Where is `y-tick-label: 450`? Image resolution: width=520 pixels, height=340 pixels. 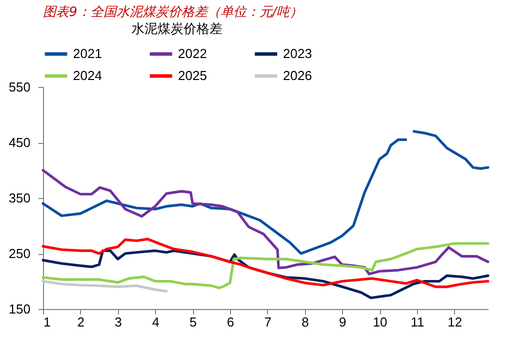
y-tick-label: 450 is located at coordinates (19, 142).